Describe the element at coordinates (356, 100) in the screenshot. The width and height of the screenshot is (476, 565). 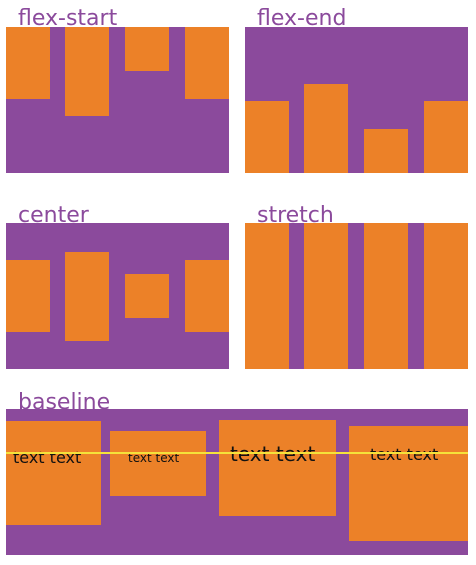
I see `panel-flex-end` at that location.